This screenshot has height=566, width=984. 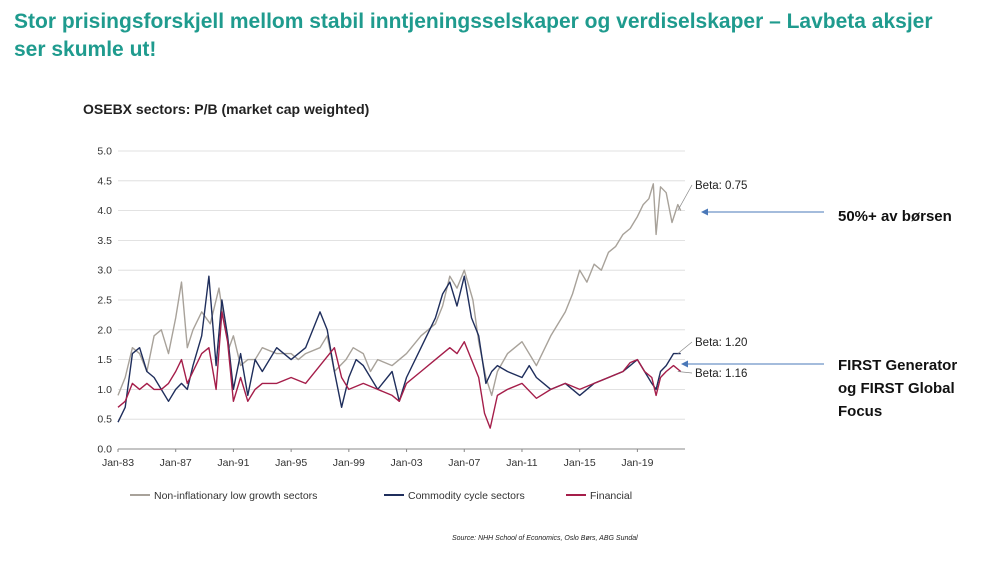 What do you see at coordinates (898, 388) in the screenshot?
I see `note-high-beta: FIRST Generator og FIRST Global Focus` at bounding box center [898, 388].